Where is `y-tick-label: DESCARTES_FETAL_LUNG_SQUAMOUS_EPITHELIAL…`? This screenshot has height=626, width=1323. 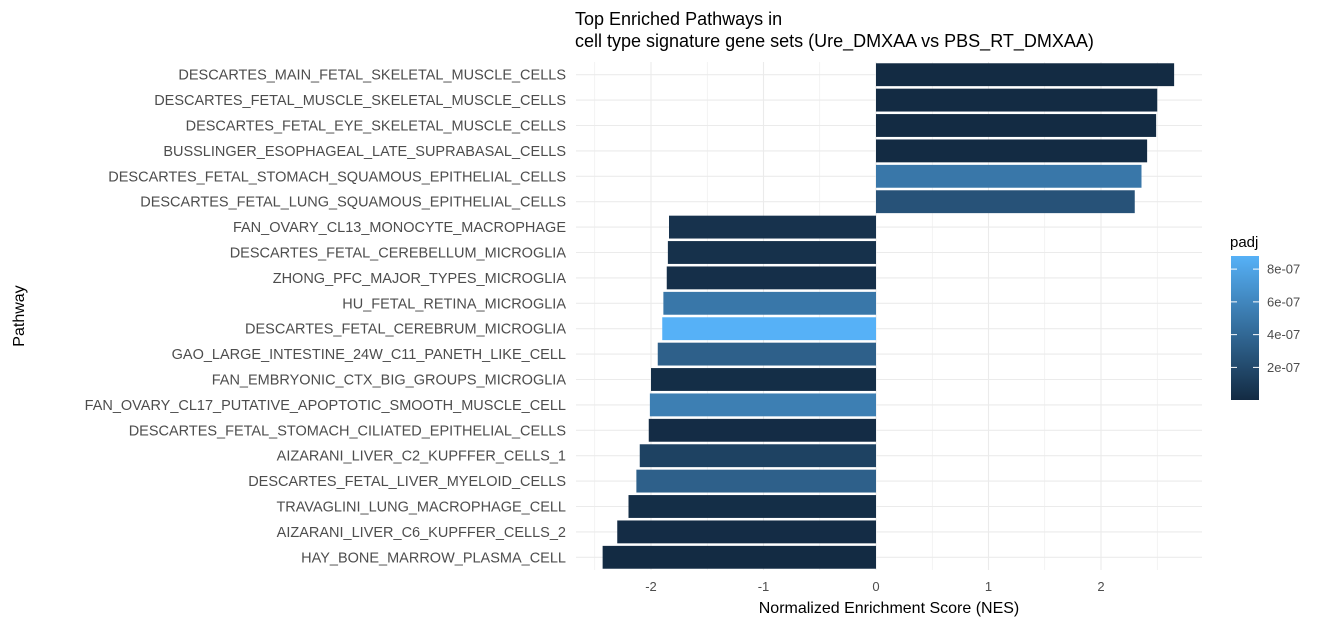 y-tick-label: DESCARTES_FETAL_LUNG_SQUAMOUS_EPITHELIAL… is located at coordinates (353, 203).